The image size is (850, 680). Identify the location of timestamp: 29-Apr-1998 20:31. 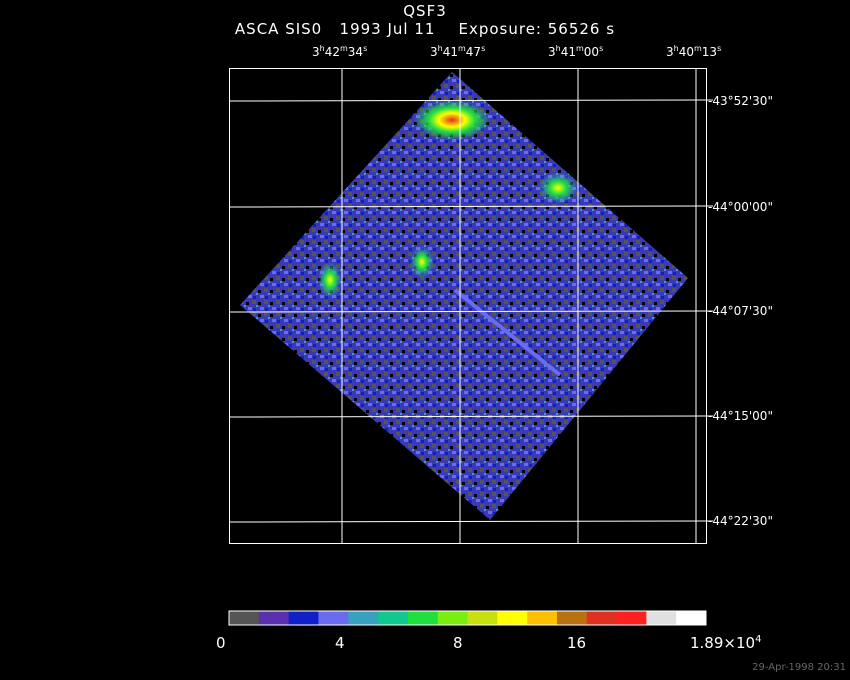
(799, 667).